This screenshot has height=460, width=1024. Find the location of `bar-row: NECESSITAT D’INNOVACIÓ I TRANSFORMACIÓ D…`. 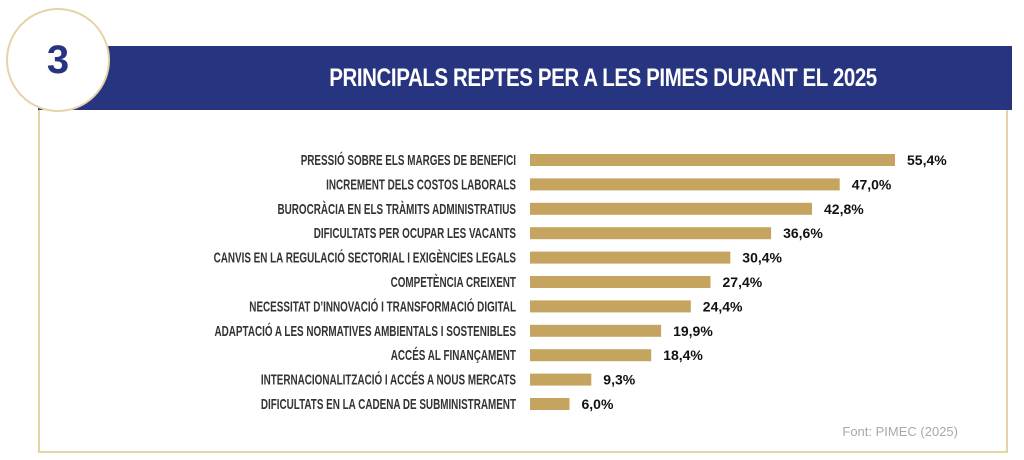

bar-row: NECESSITAT D’INNOVACIÓ I TRANSFORMACIÓ D… is located at coordinates (496, 306).